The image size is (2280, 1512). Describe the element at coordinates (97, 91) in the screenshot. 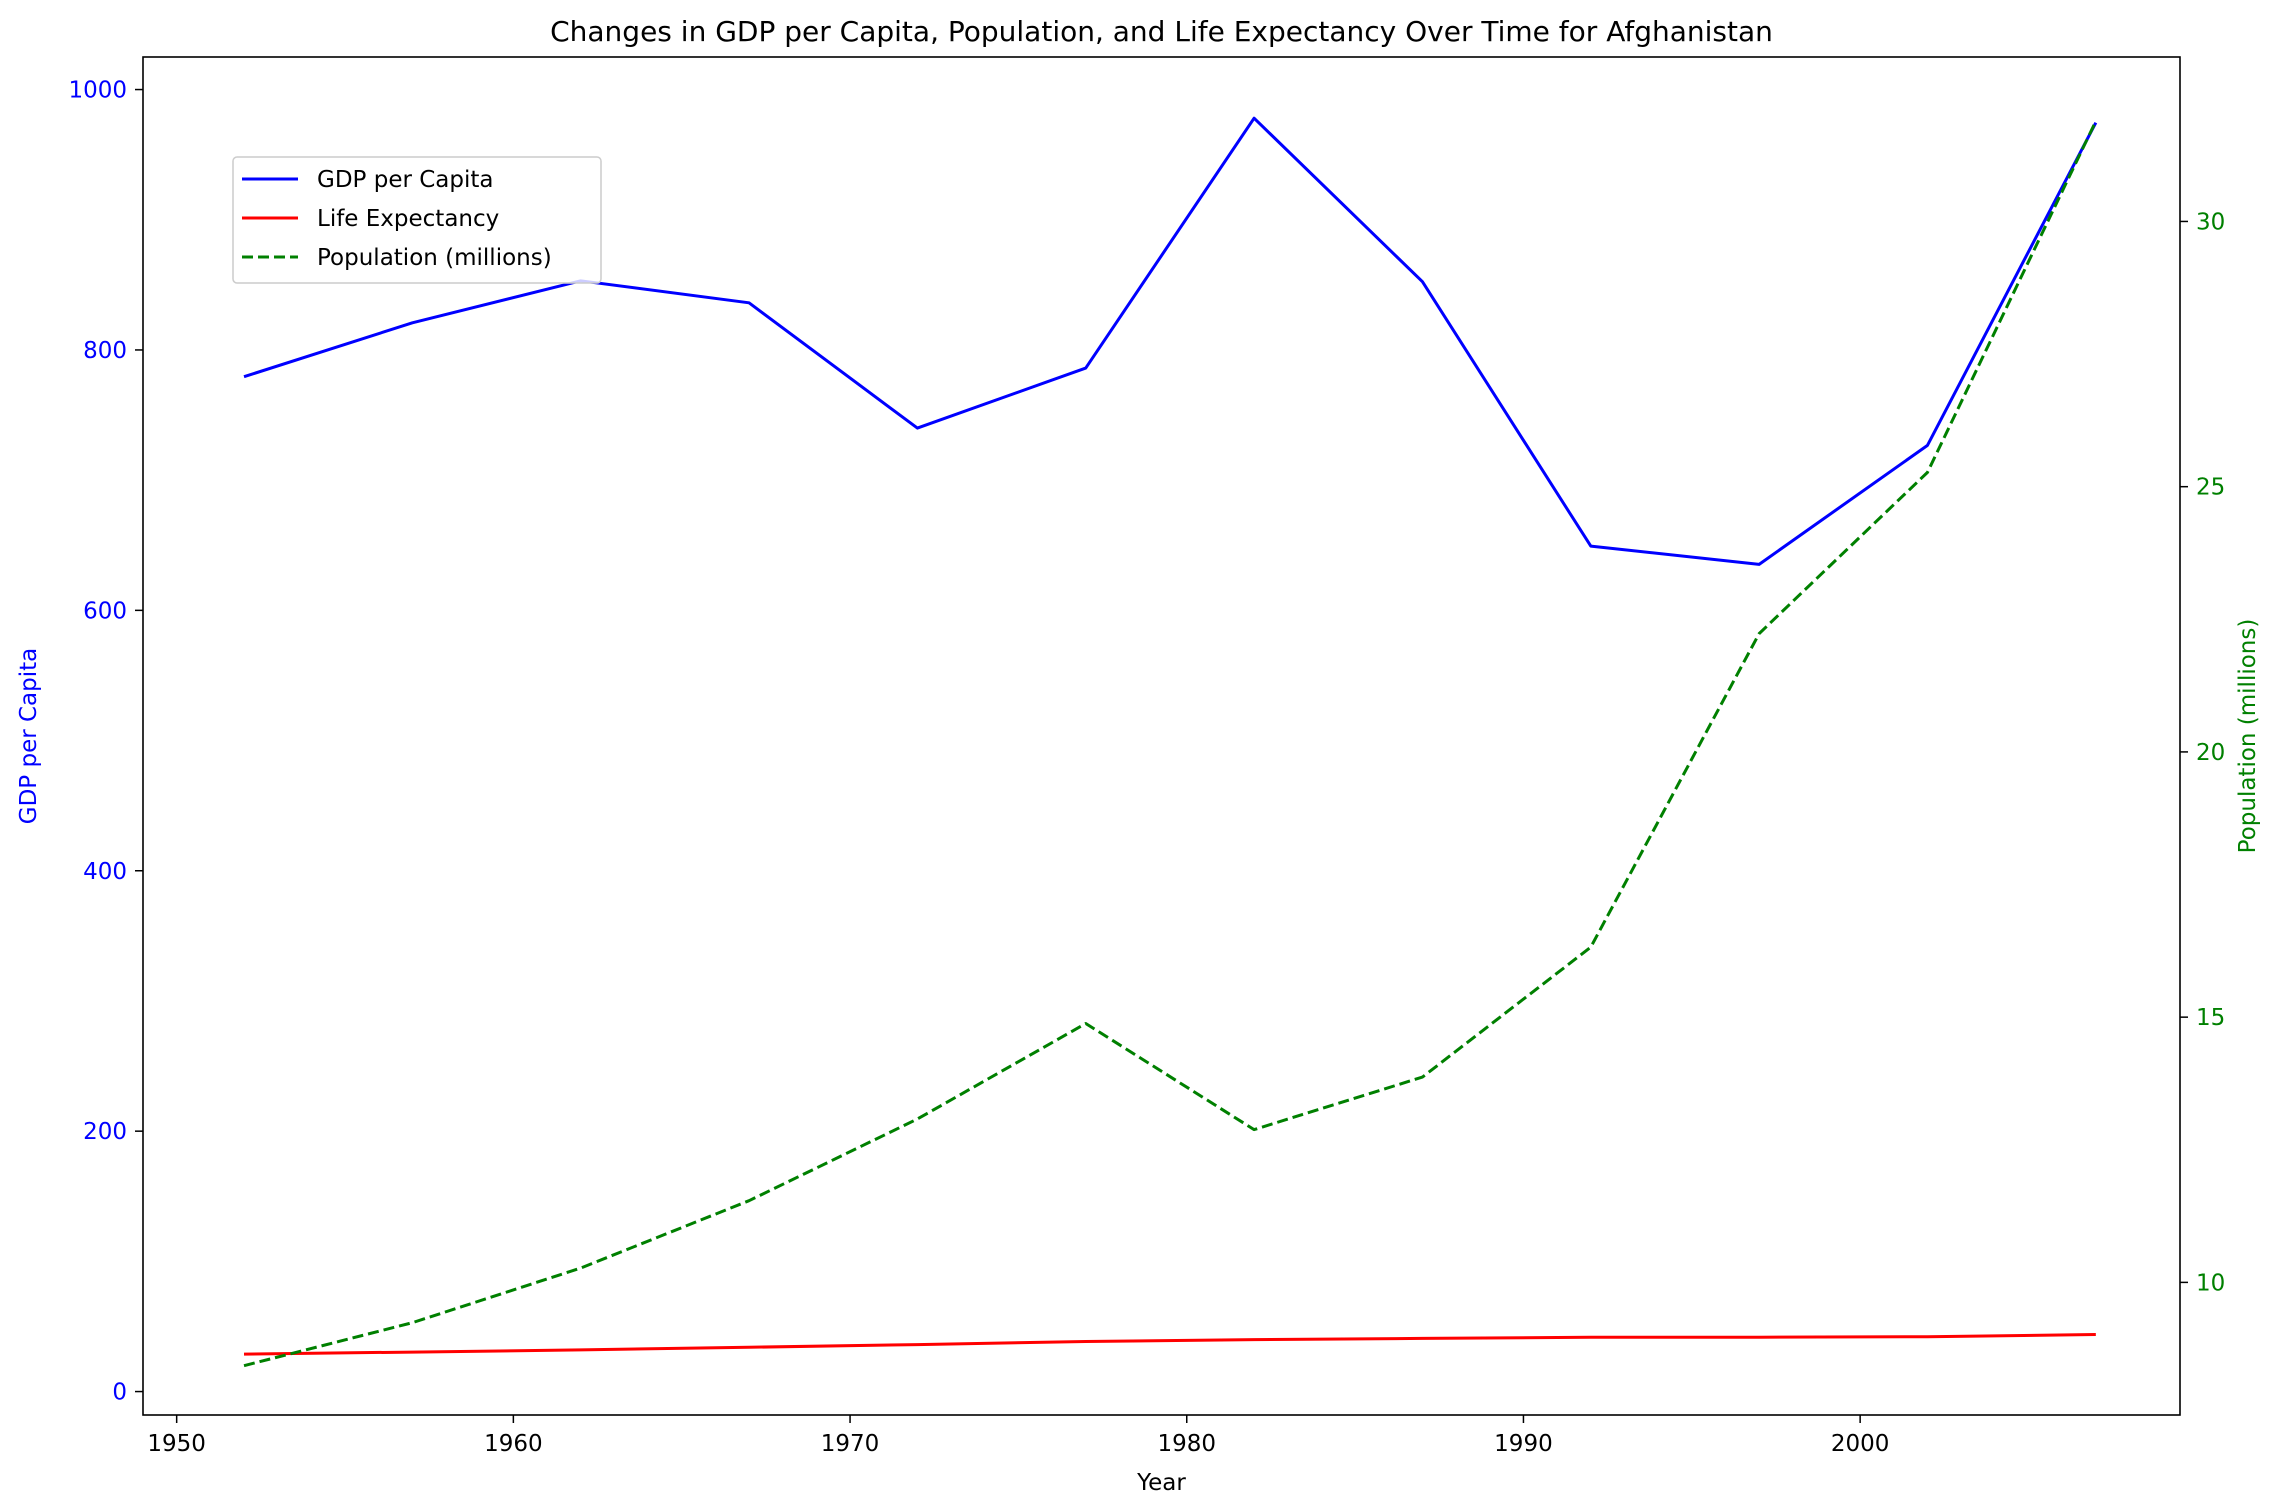

I see `y-left-tick-label: 1000` at that location.